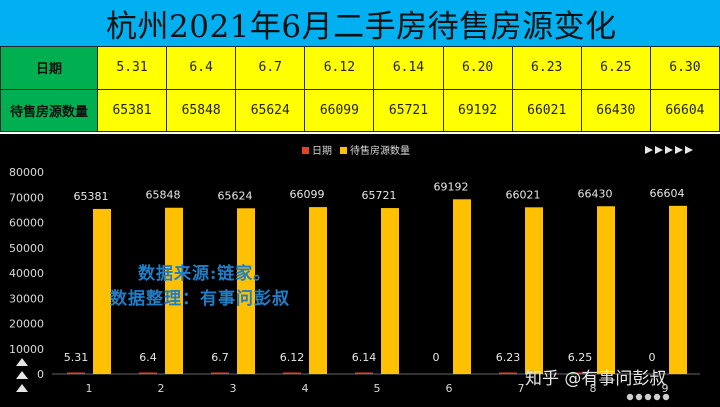 This screenshot has width=720, height=407. I want to click on data-label-counts: 66099, so click(307, 194).